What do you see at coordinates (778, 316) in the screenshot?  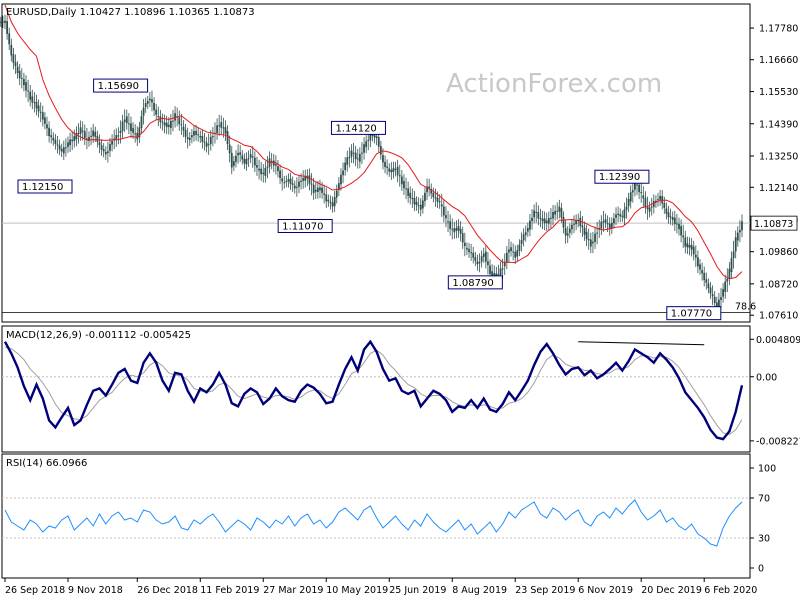 I see `price-tick-label: 1.07610` at bounding box center [778, 316].